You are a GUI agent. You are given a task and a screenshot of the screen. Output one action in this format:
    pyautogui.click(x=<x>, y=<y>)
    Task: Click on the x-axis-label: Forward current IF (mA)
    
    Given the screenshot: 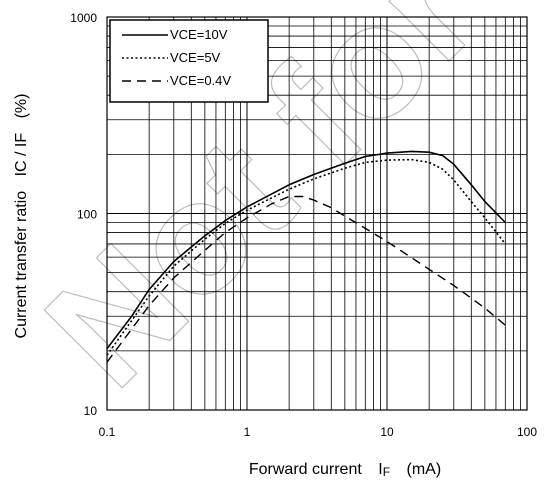 What is the action you would take?
    pyautogui.click(x=345, y=470)
    